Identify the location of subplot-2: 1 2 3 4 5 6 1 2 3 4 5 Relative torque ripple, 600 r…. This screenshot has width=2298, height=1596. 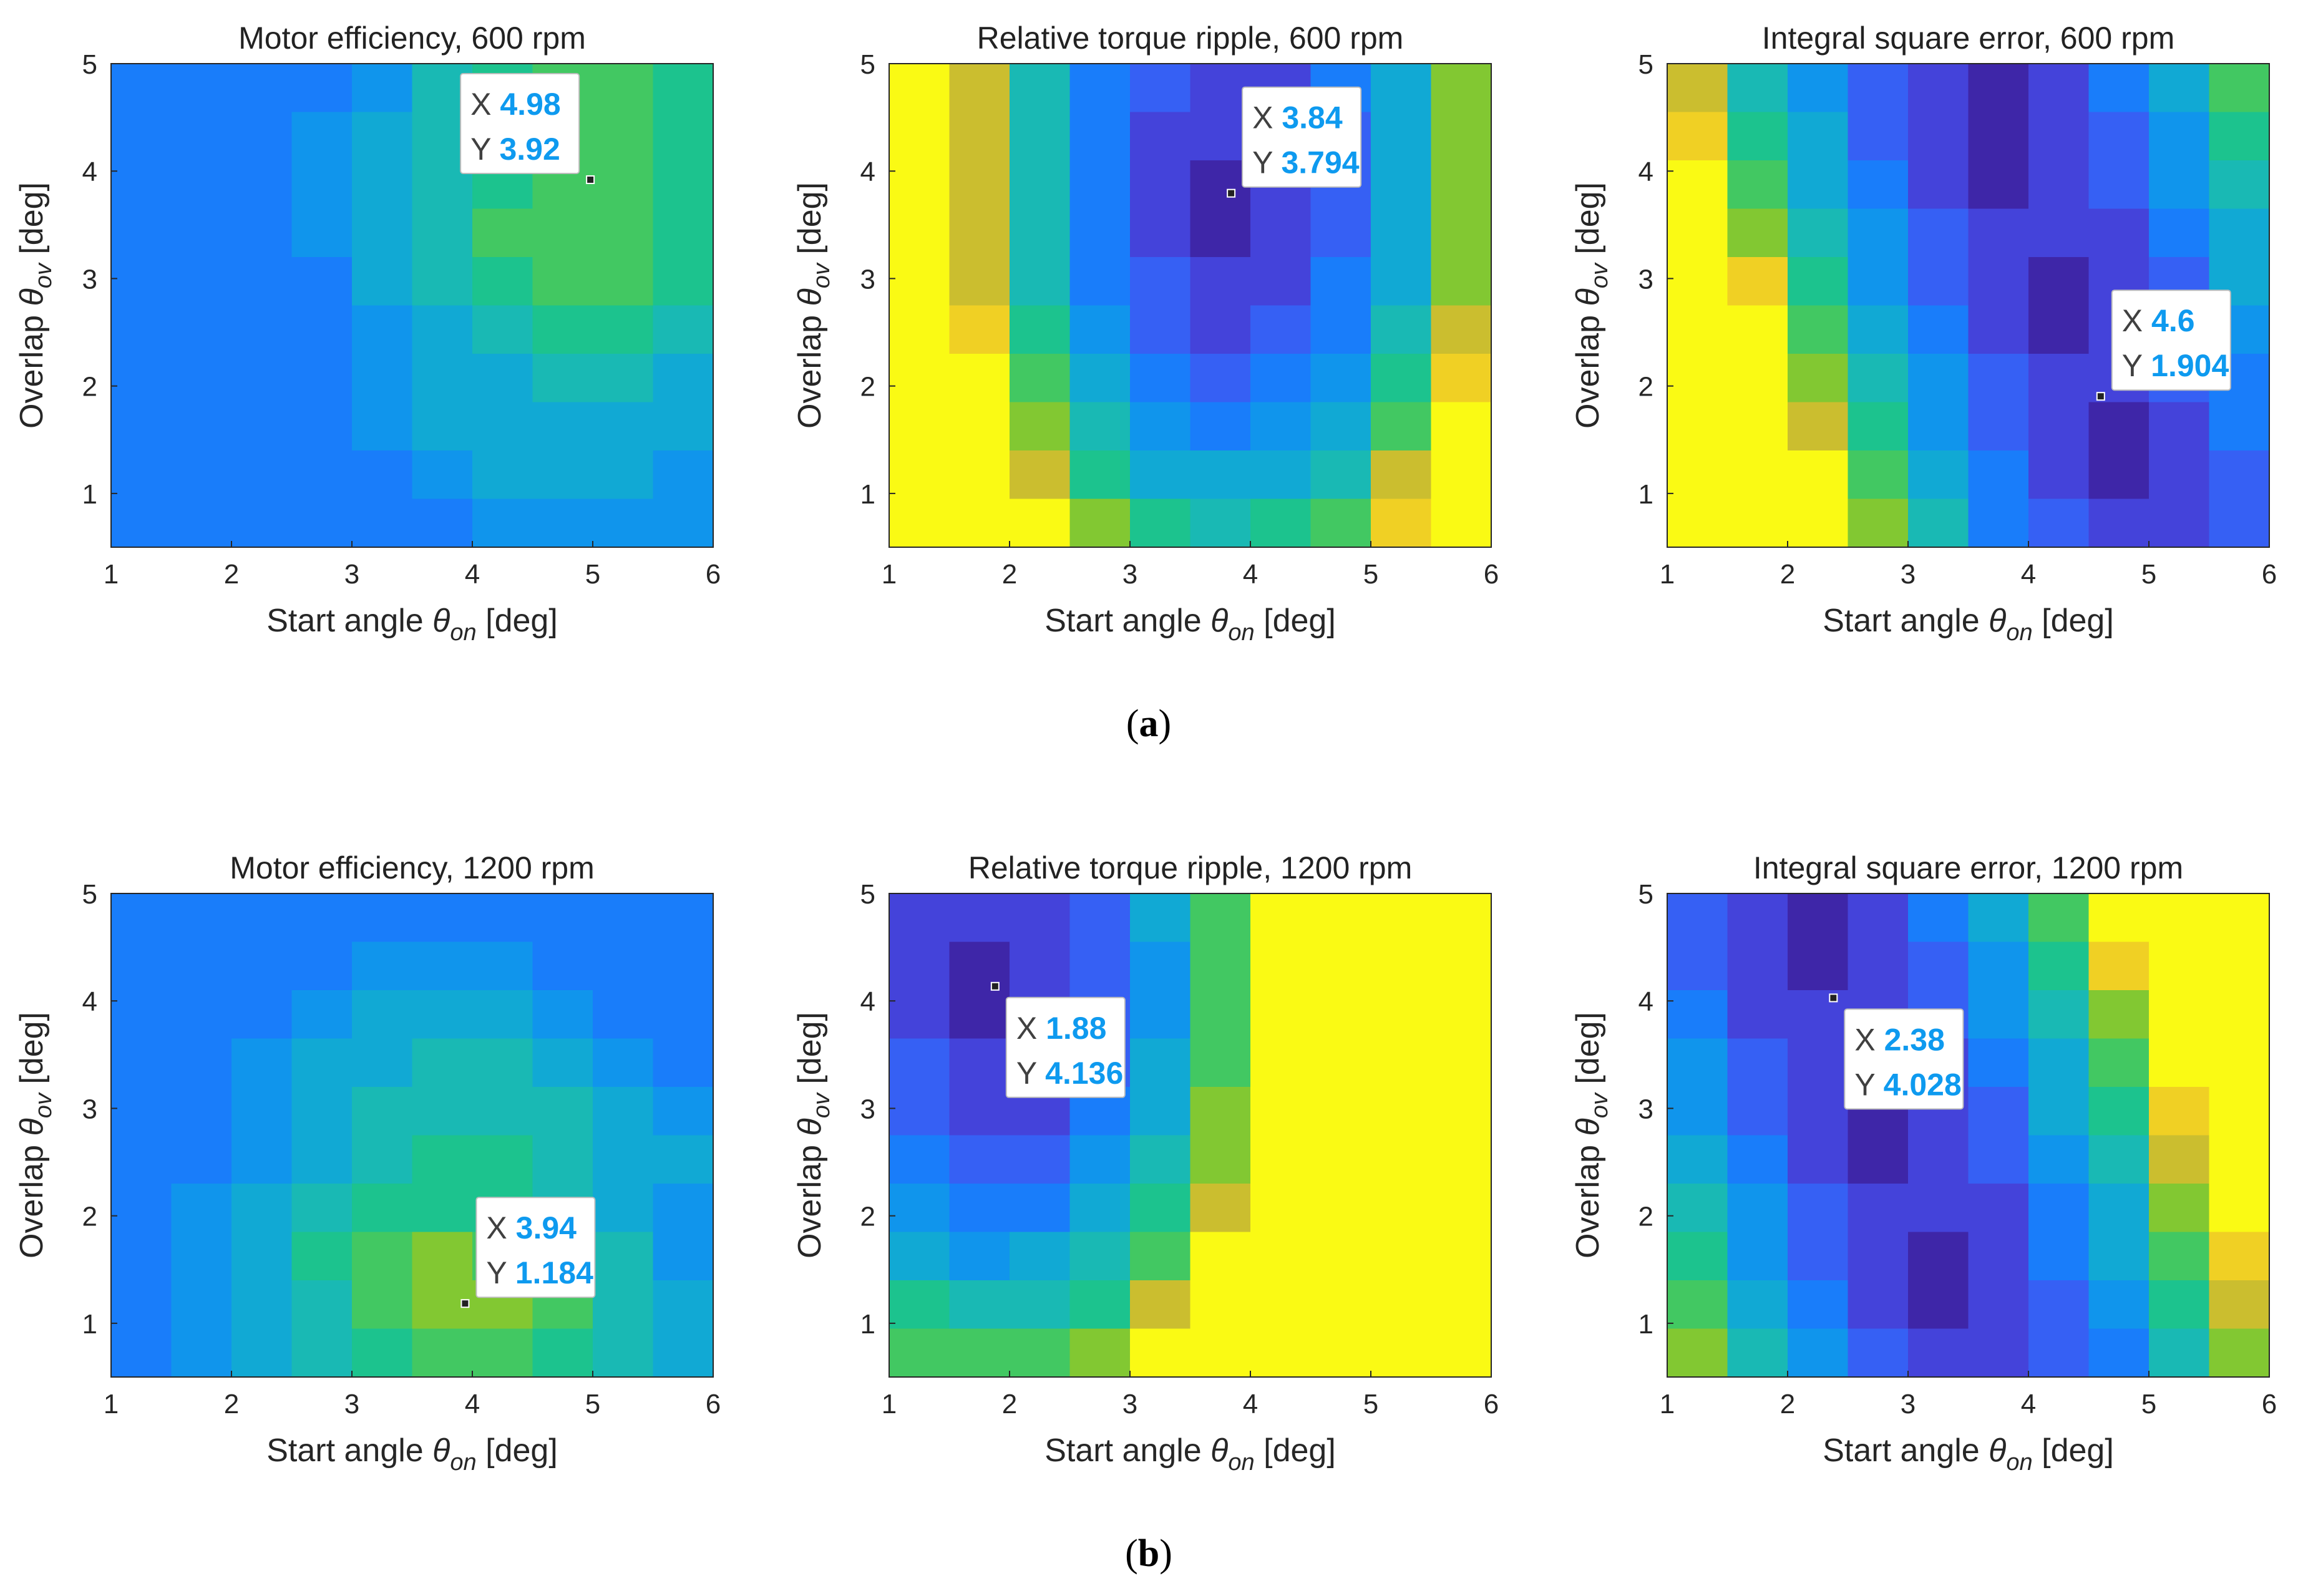
(1145, 333).